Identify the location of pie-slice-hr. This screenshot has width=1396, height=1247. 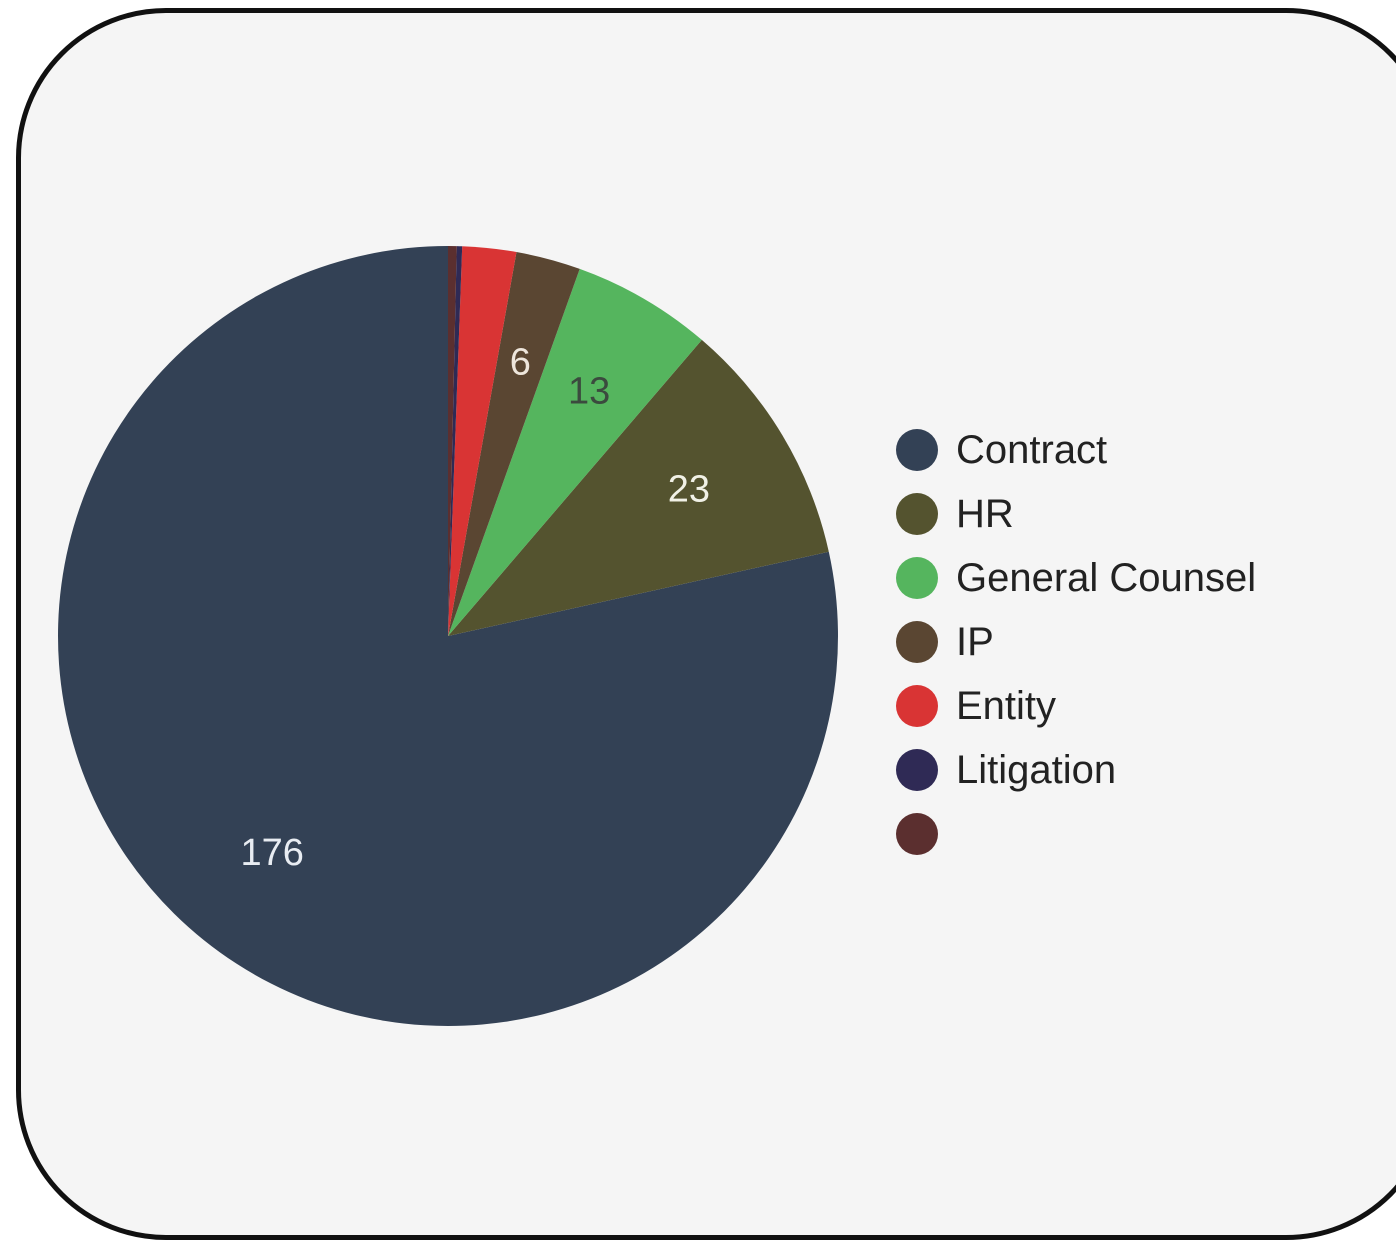
(638, 487).